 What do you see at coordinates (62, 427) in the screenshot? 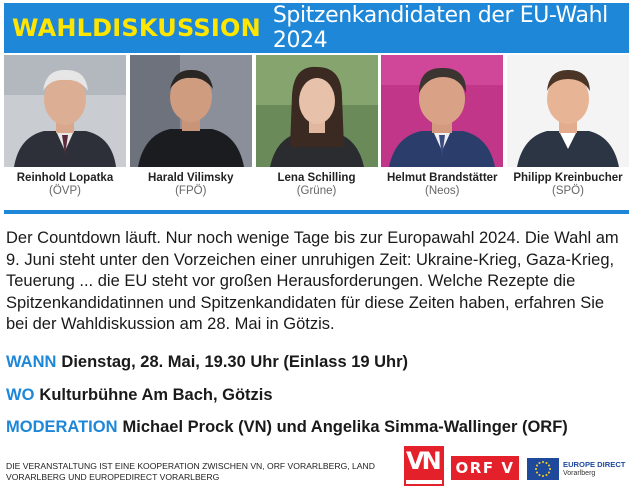
I see `moderation-label: MODERATION` at bounding box center [62, 427].